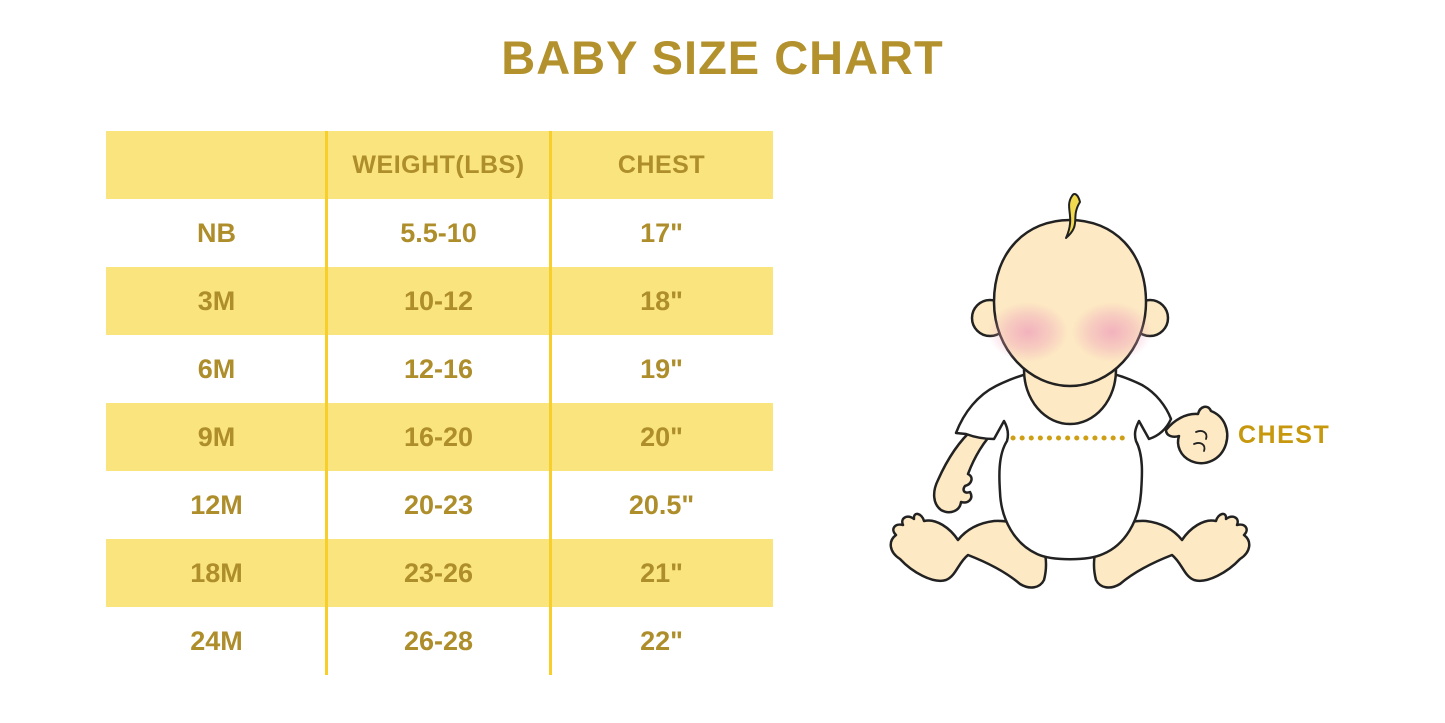 This screenshot has width=1445, height=723. Describe the element at coordinates (1200, 441) in the screenshot. I see `baby-fist-knuckles` at that location.